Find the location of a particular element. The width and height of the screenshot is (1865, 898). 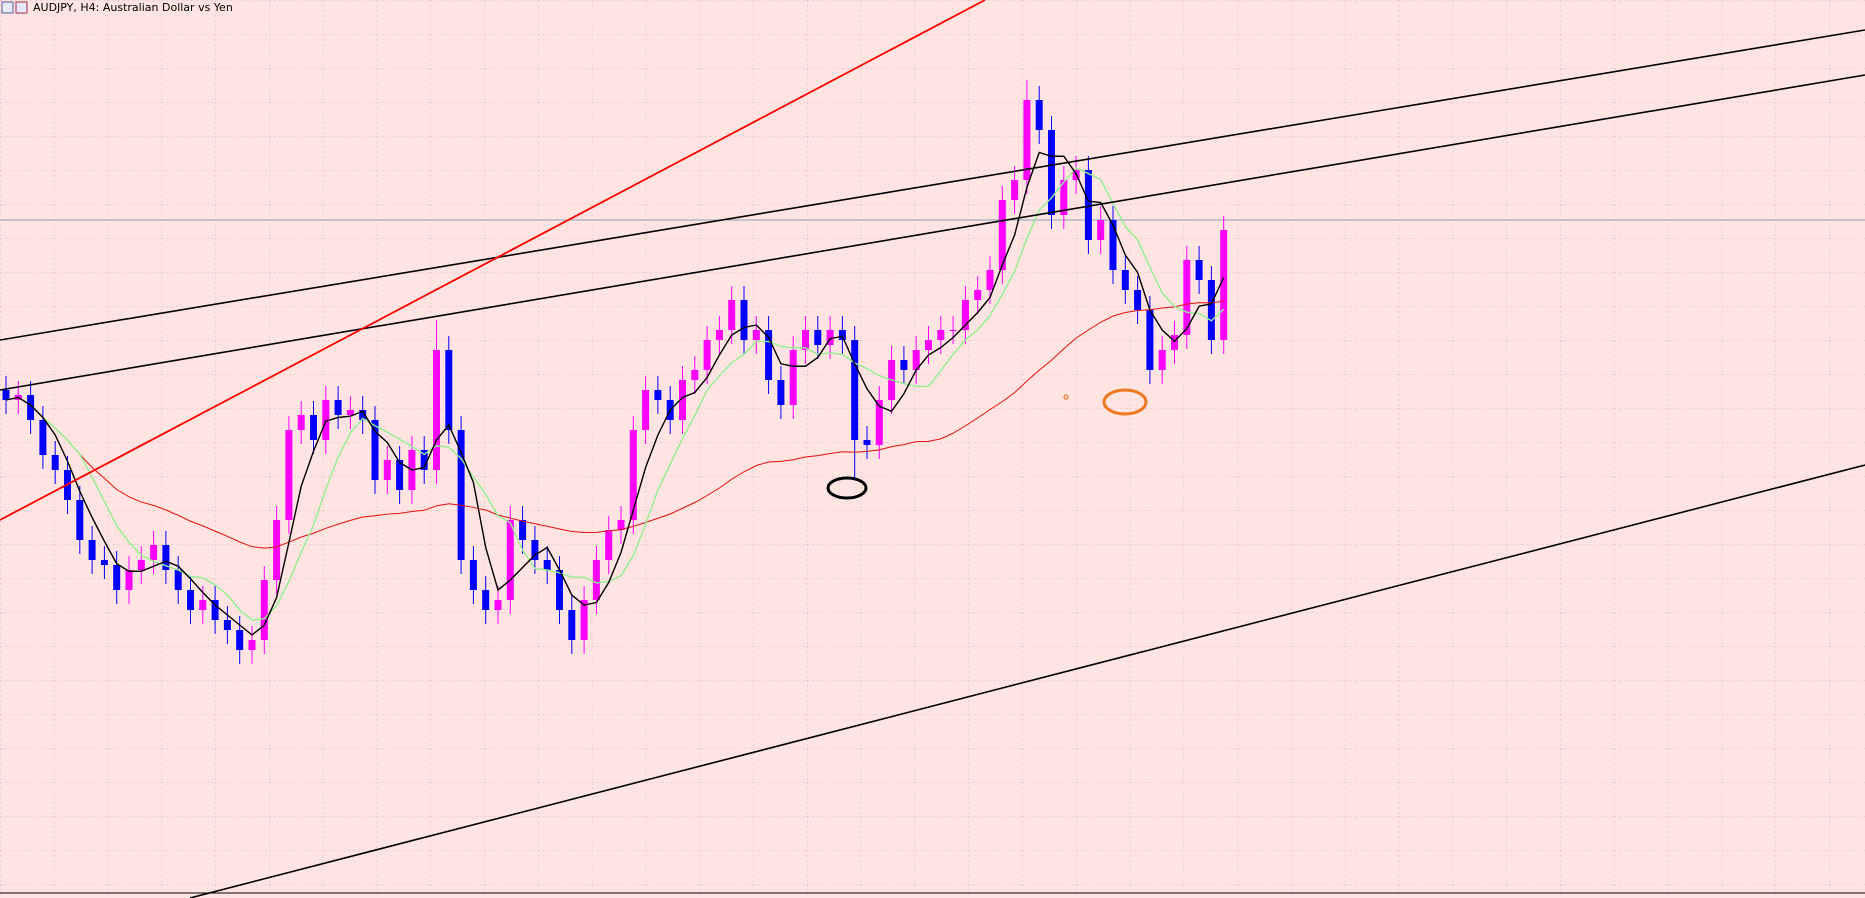

chart-title: AUDJPY, H4: Australian Dollar vs Yen is located at coordinates (133, 7).